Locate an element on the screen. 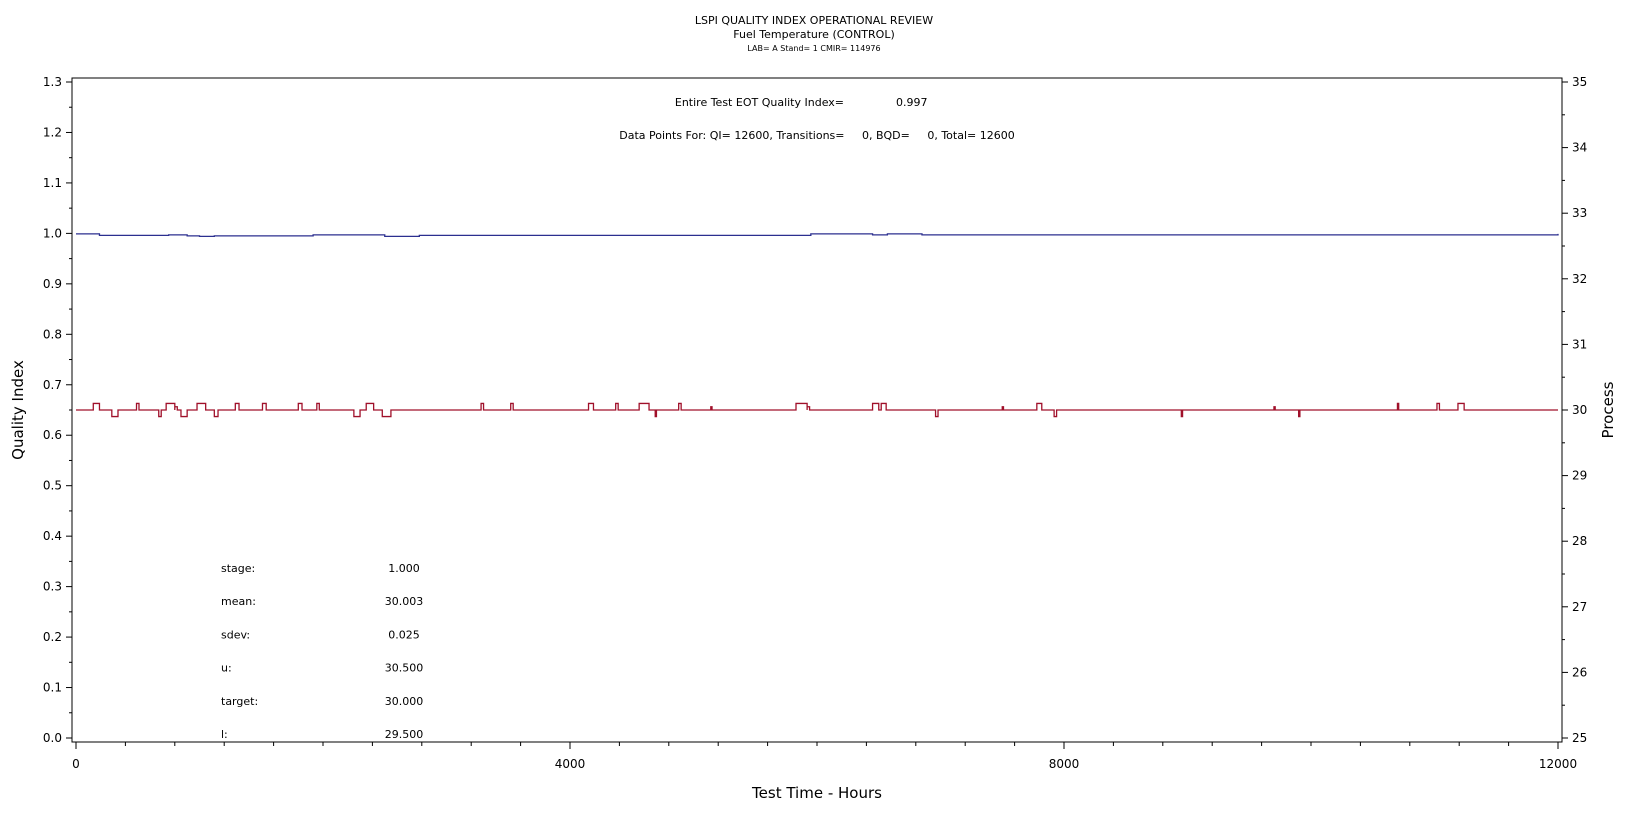 This screenshot has width=1632, height=819. y-left-tick-label: 0.3 is located at coordinates (52, 587).